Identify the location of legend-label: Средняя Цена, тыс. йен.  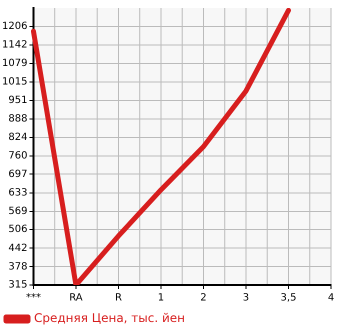
(110, 318).